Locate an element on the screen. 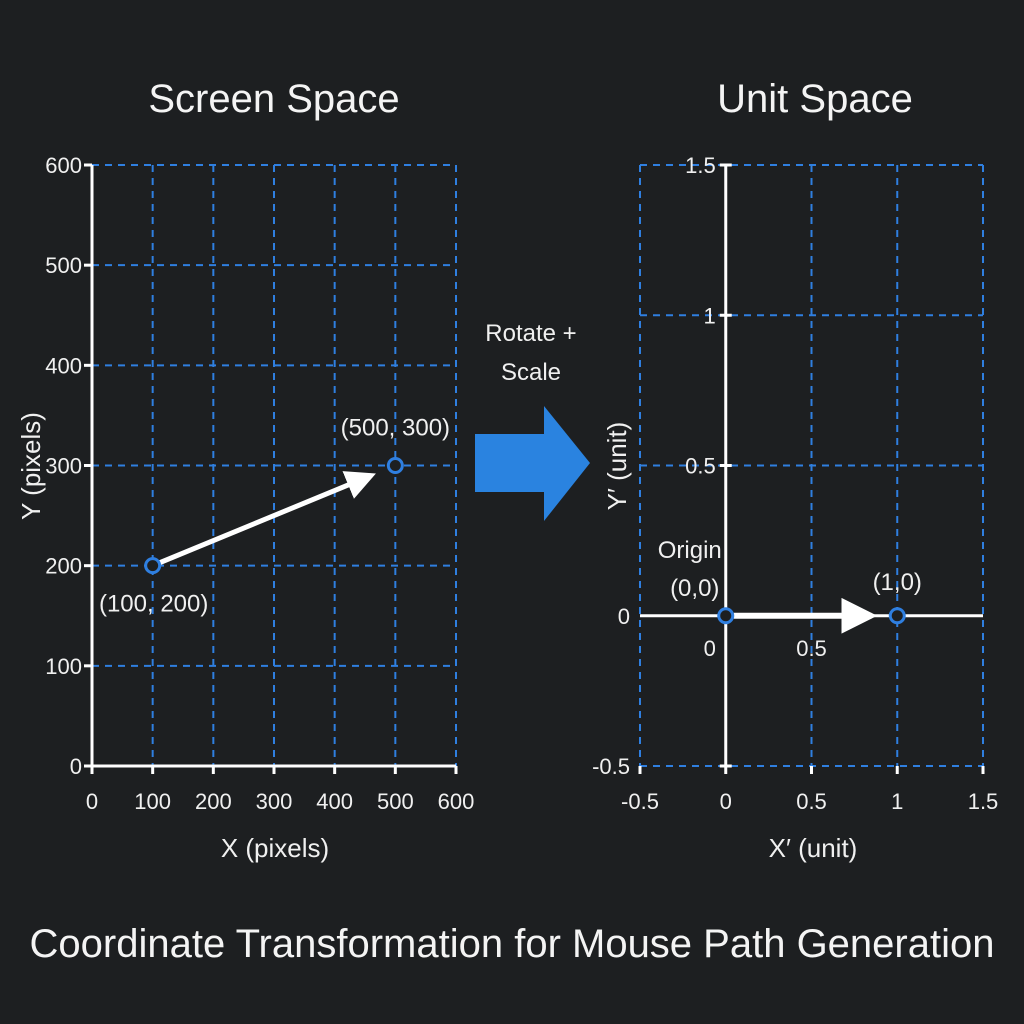 This screenshot has width=1024, height=1024. screen-transform-vector is located at coordinates (267, 518).